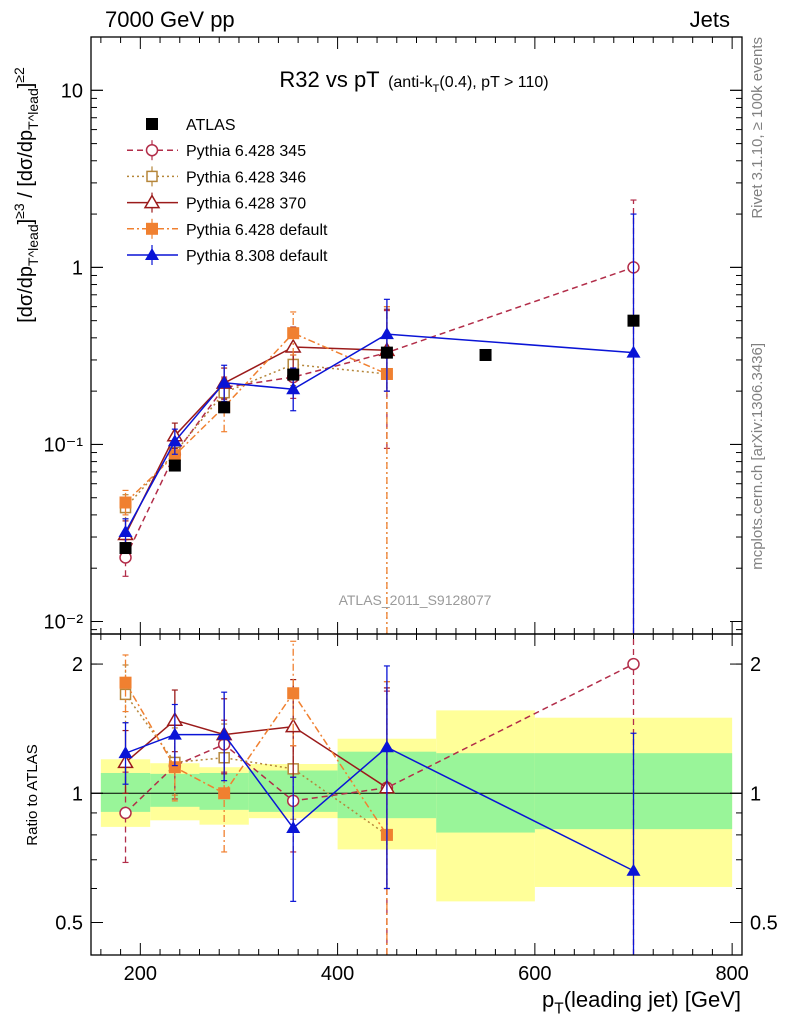 This screenshot has height=1024, width=786. Describe the element at coordinates (246, 177) in the screenshot. I see `legend-label: Pythia 6.428 346` at that location.